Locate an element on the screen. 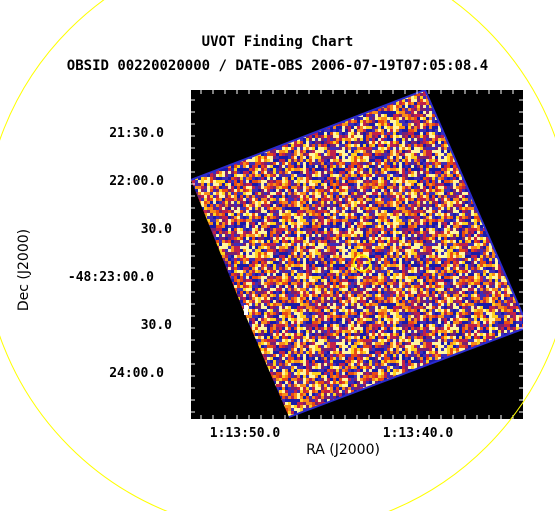  y-tick-label: 22:00.0 is located at coordinates (136, 181).